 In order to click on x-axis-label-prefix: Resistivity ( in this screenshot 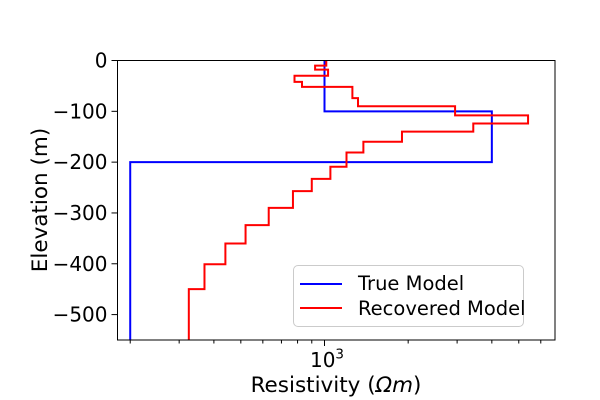, I will do `click(313, 385)`.